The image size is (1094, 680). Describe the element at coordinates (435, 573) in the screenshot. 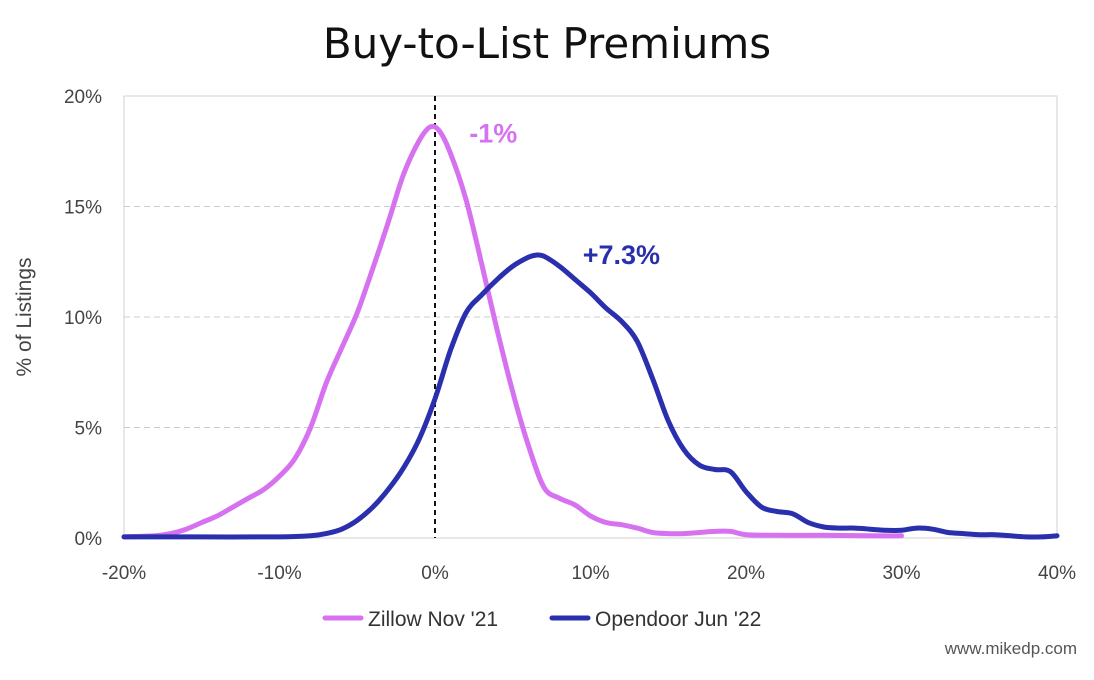

I see `x-tick-label: 0%` at that location.